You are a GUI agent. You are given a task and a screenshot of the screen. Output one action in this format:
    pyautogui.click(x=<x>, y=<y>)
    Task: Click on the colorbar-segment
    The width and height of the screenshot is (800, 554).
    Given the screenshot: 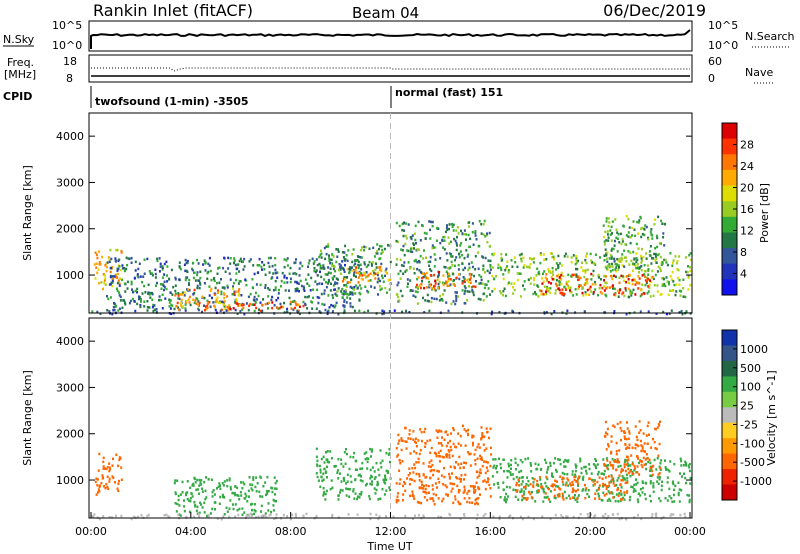 What is the action you would take?
    pyautogui.click(x=729, y=162)
    